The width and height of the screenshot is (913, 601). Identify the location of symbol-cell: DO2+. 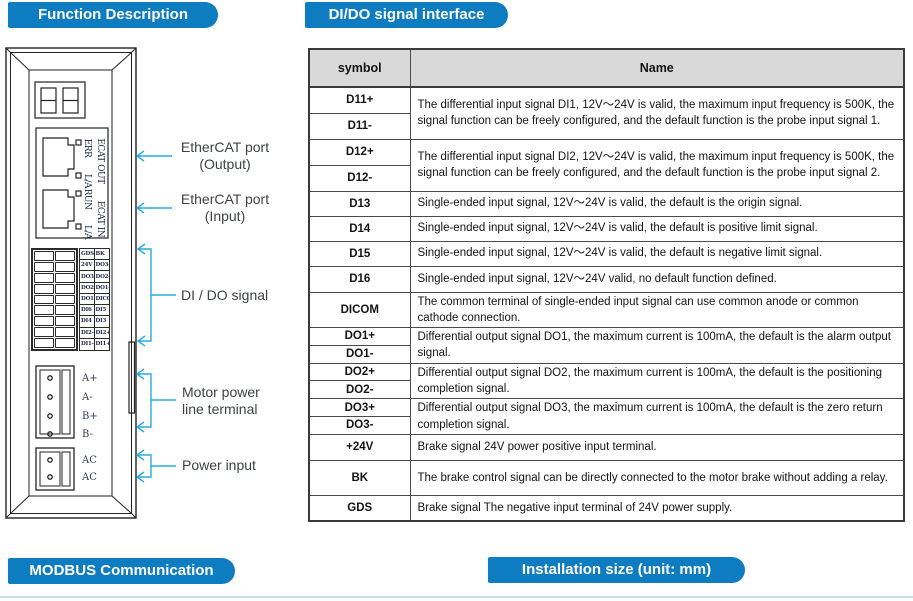
(359, 372).